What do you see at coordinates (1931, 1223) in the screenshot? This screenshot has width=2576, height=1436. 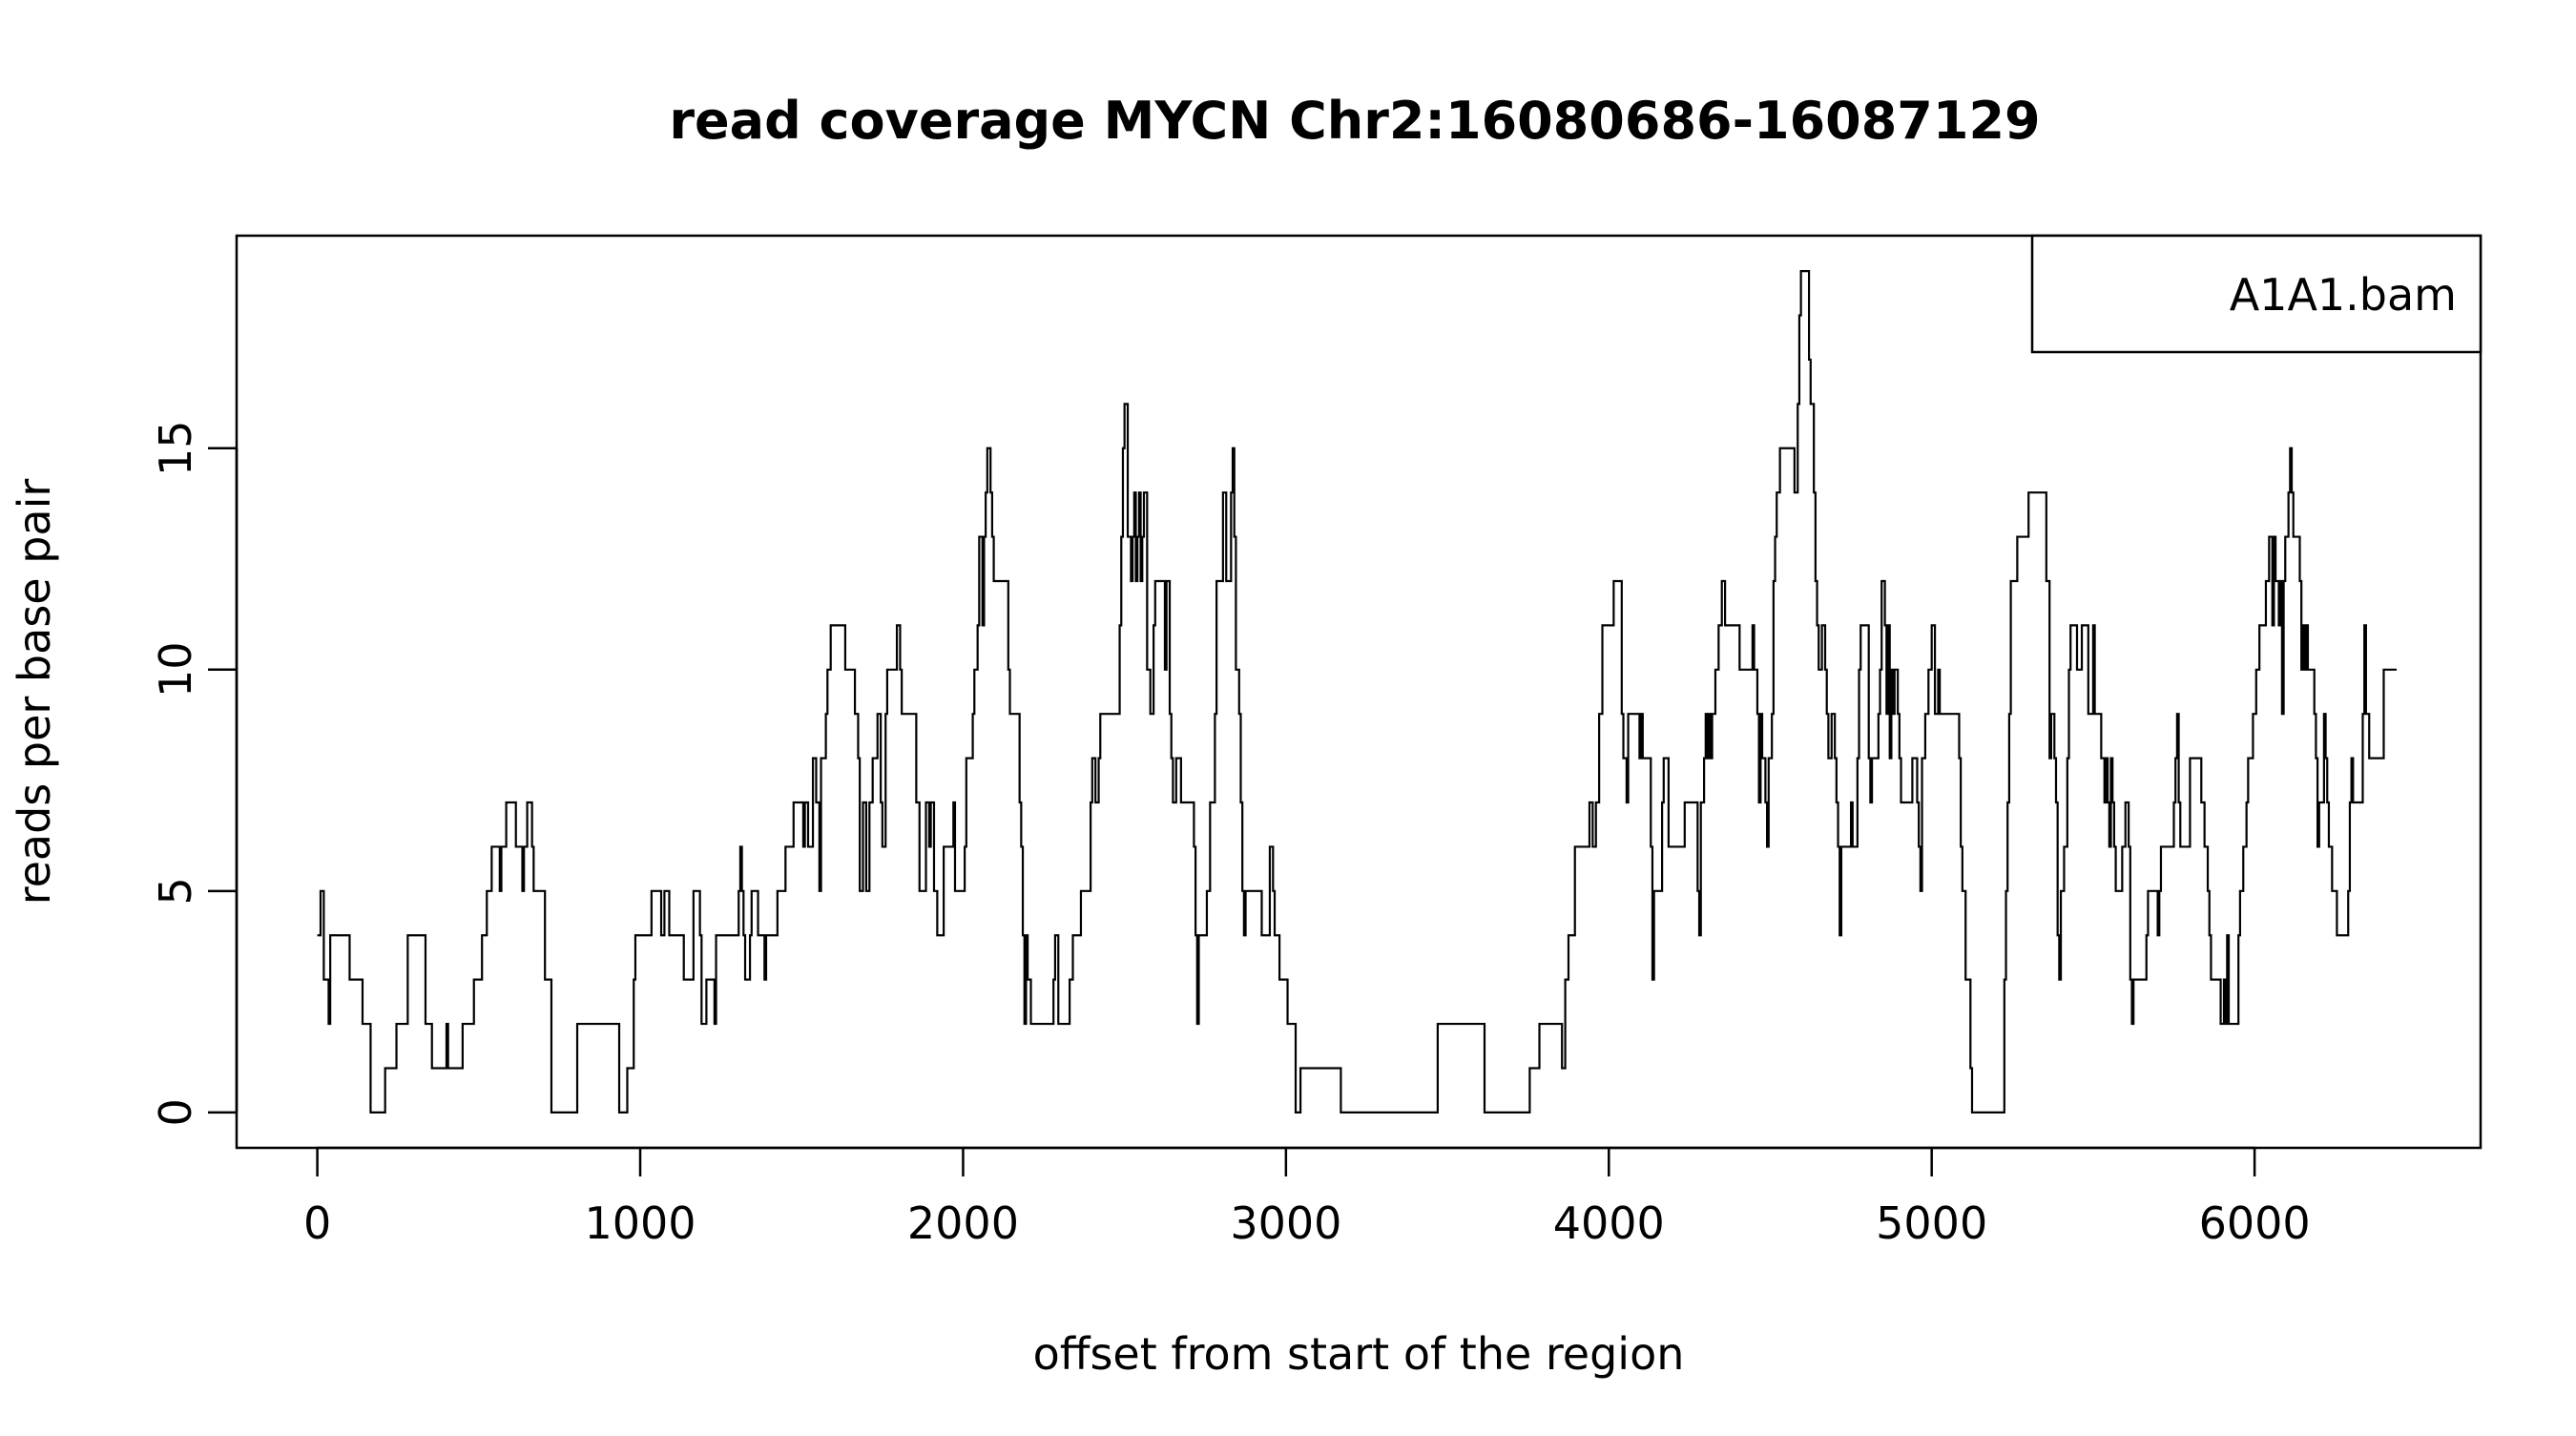 I see `x-tick-label: 5000` at bounding box center [1931, 1223].